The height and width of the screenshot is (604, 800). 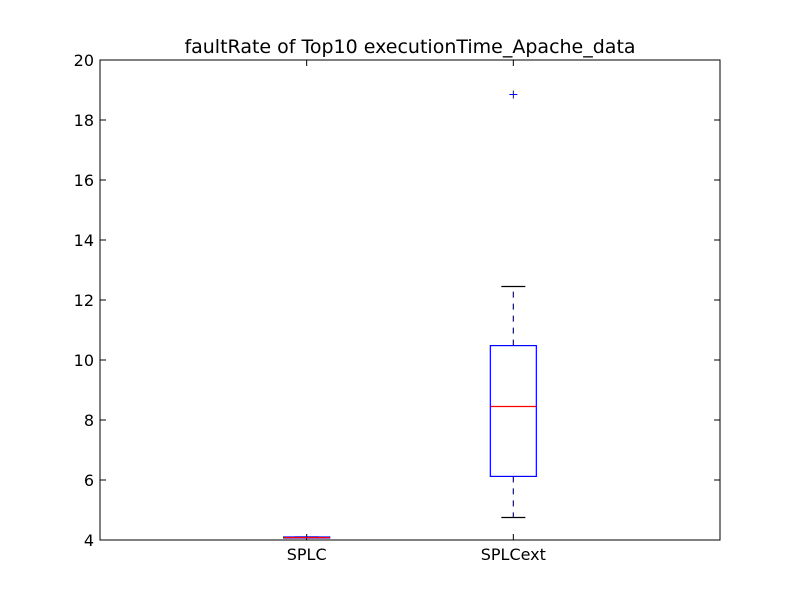 I want to click on y-tick-label: 16, so click(x=84, y=180).